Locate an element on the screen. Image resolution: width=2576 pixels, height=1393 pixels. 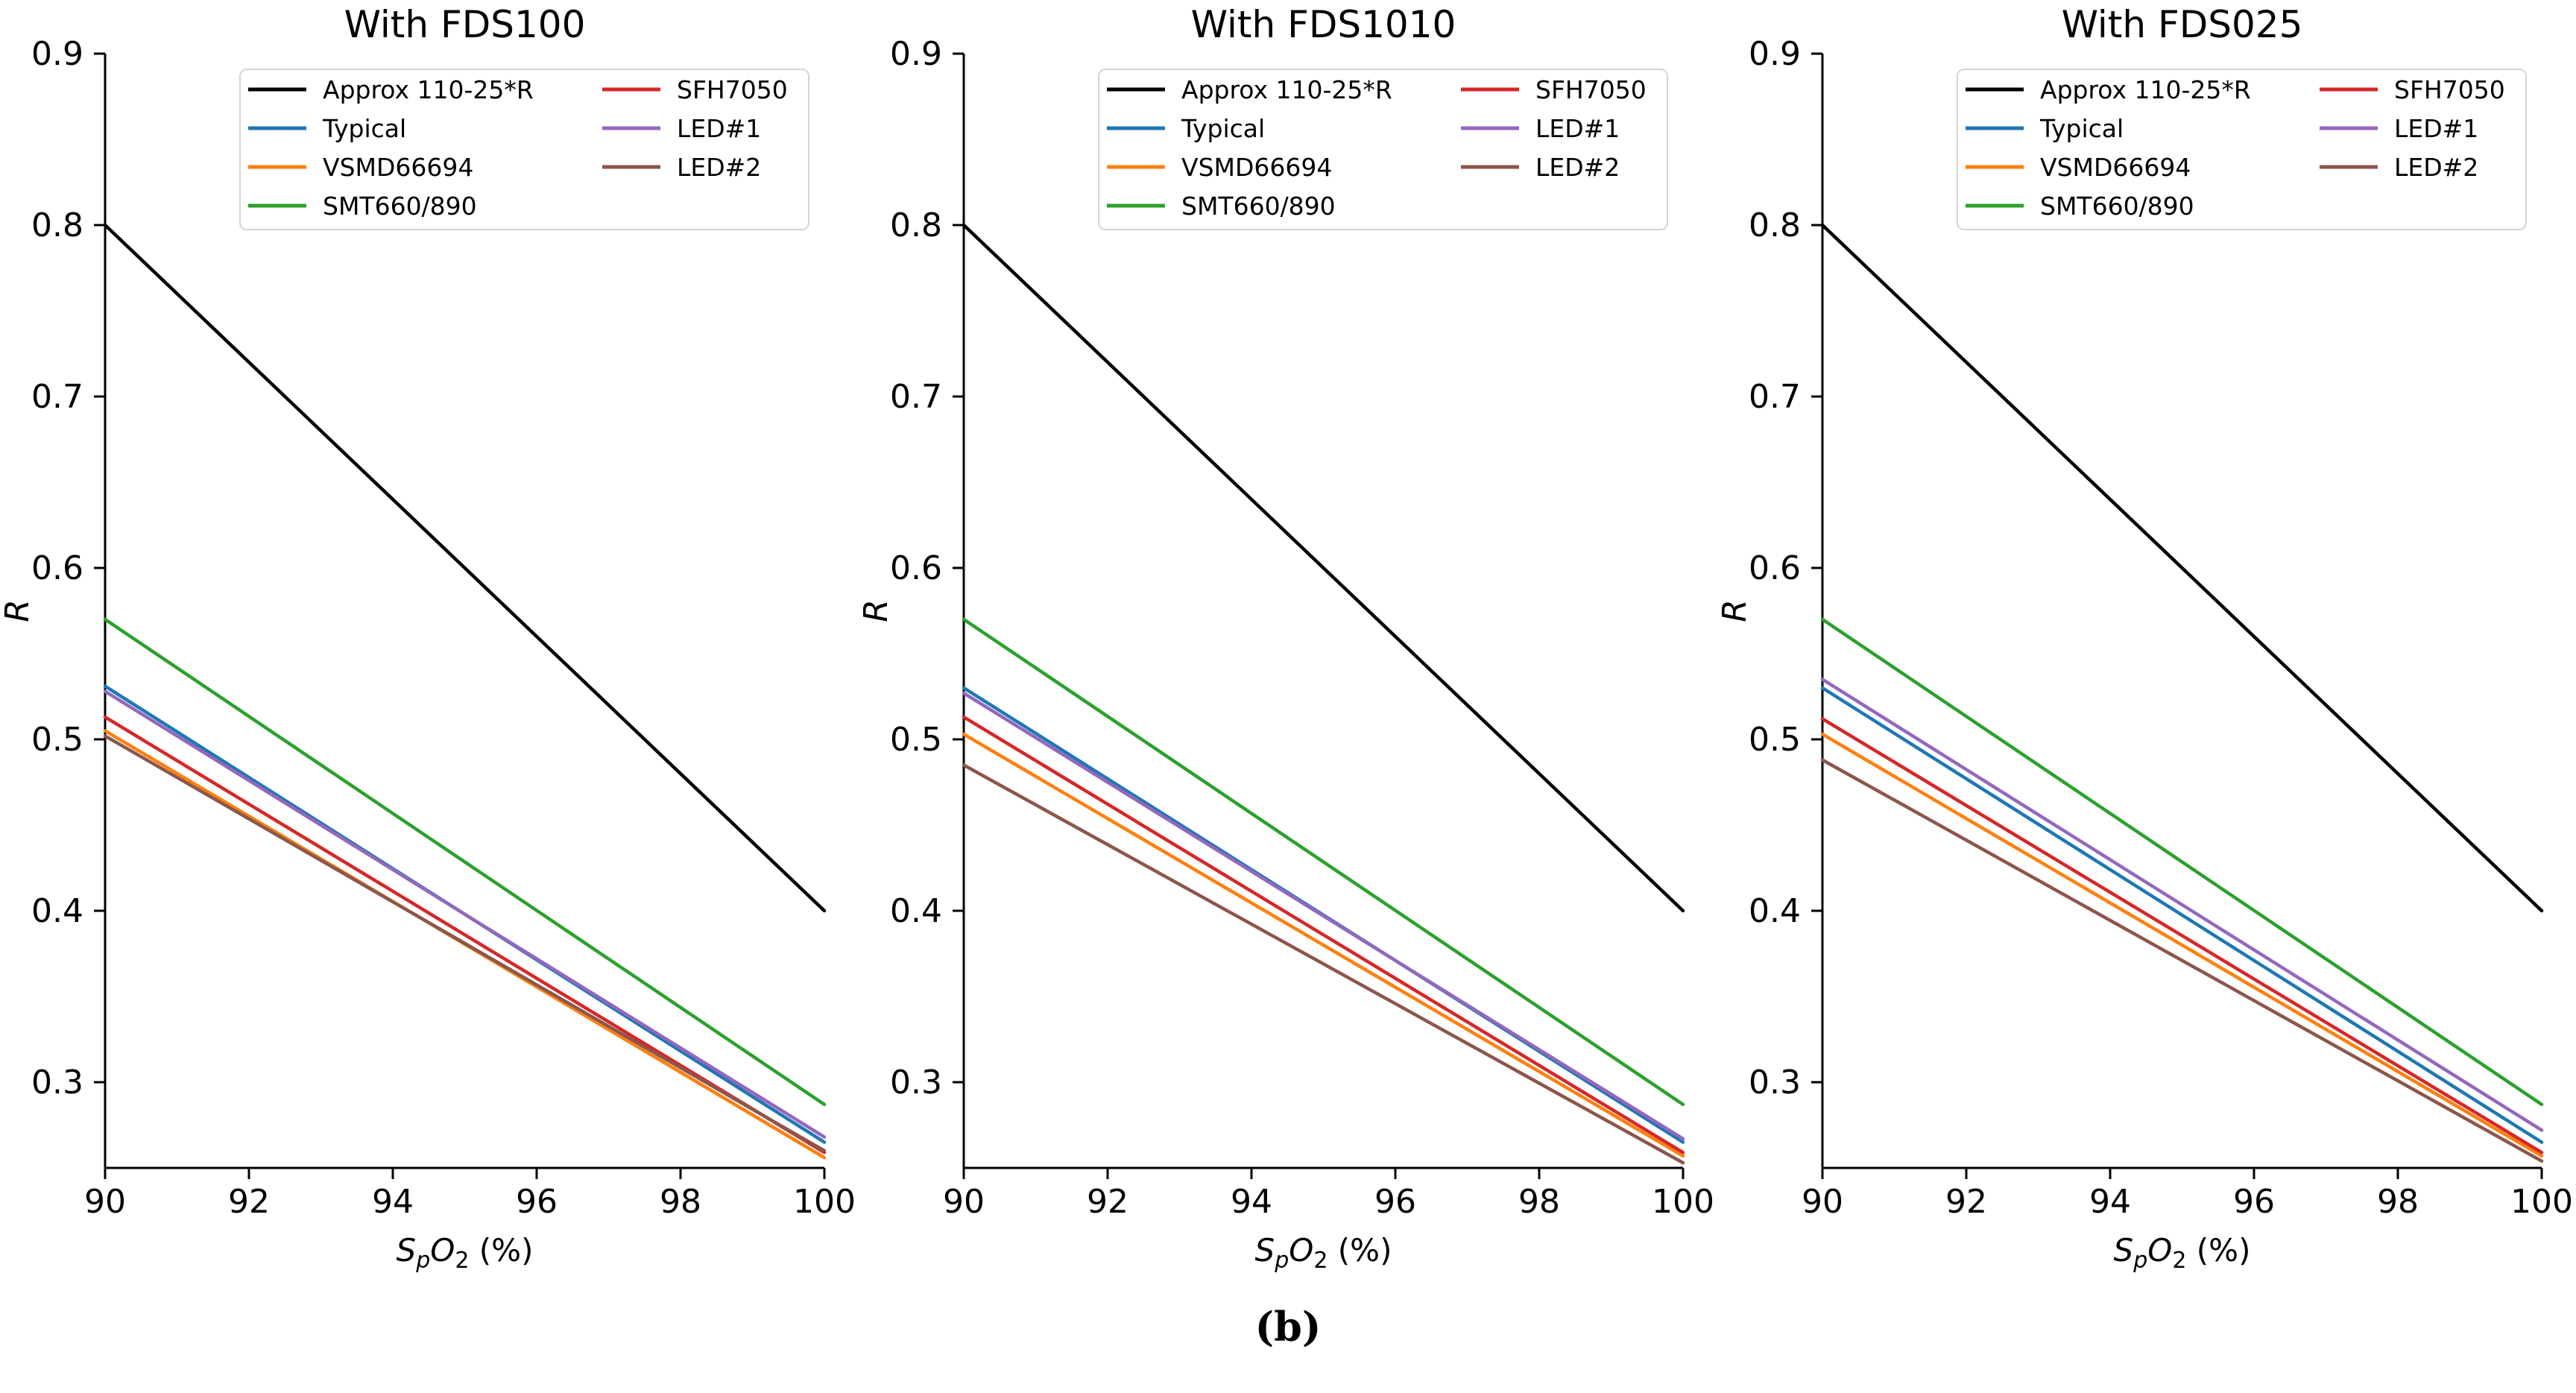
chart-title: With FDS1010 is located at coordinates (1323, 25).